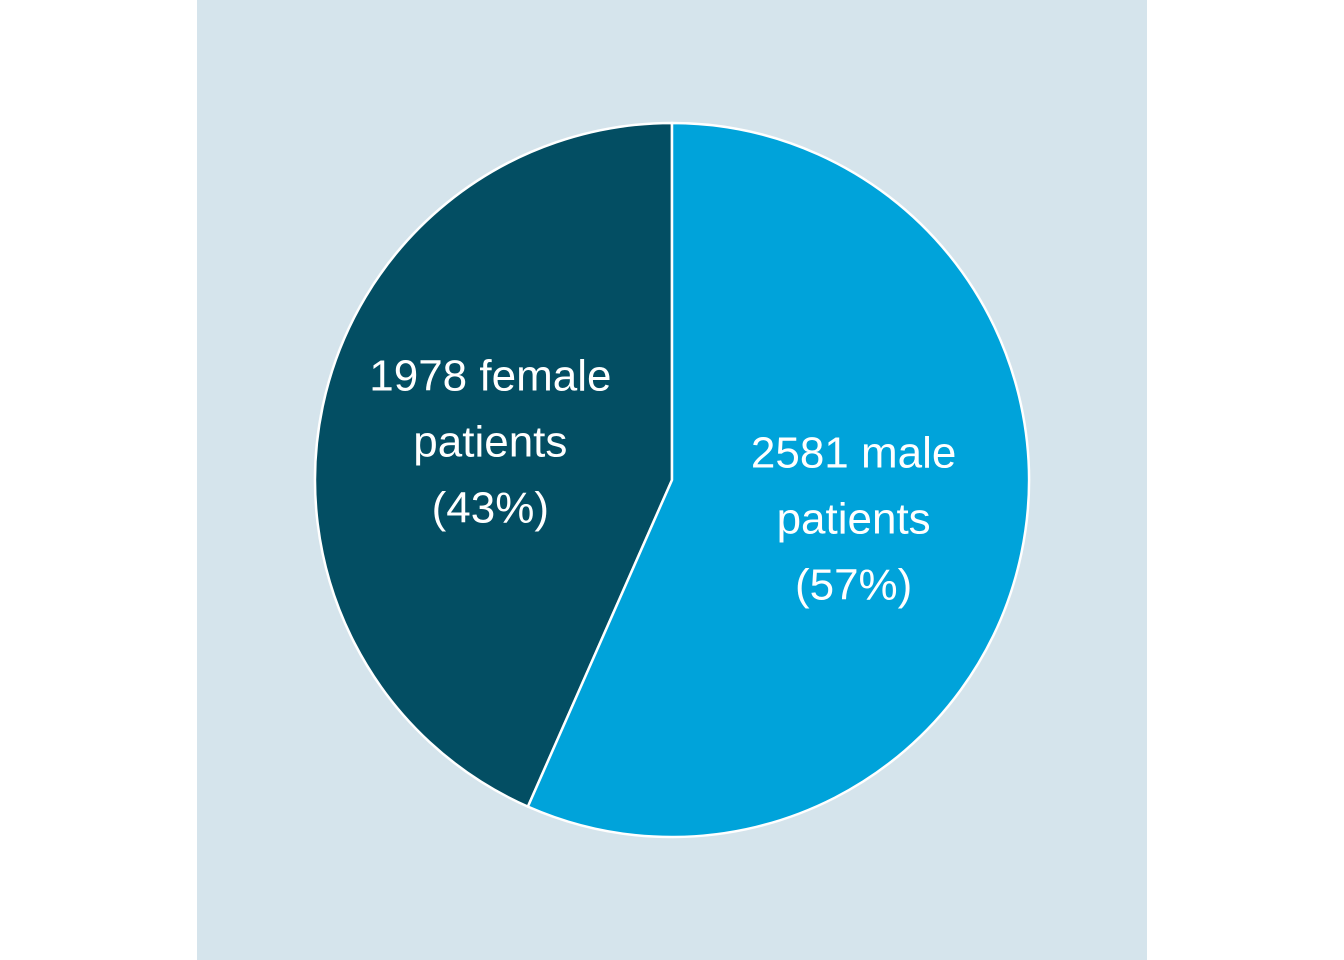  Describe the element at coordinates (853, 452) in the screenshot. I see `slice-label-line: 2581 male` at that location.